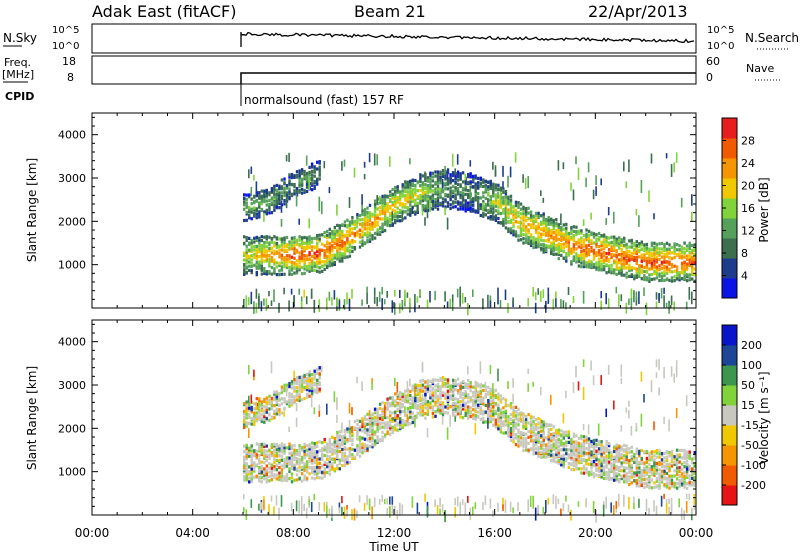  I want to click on cpid-label: CPID, so click(19, 96).